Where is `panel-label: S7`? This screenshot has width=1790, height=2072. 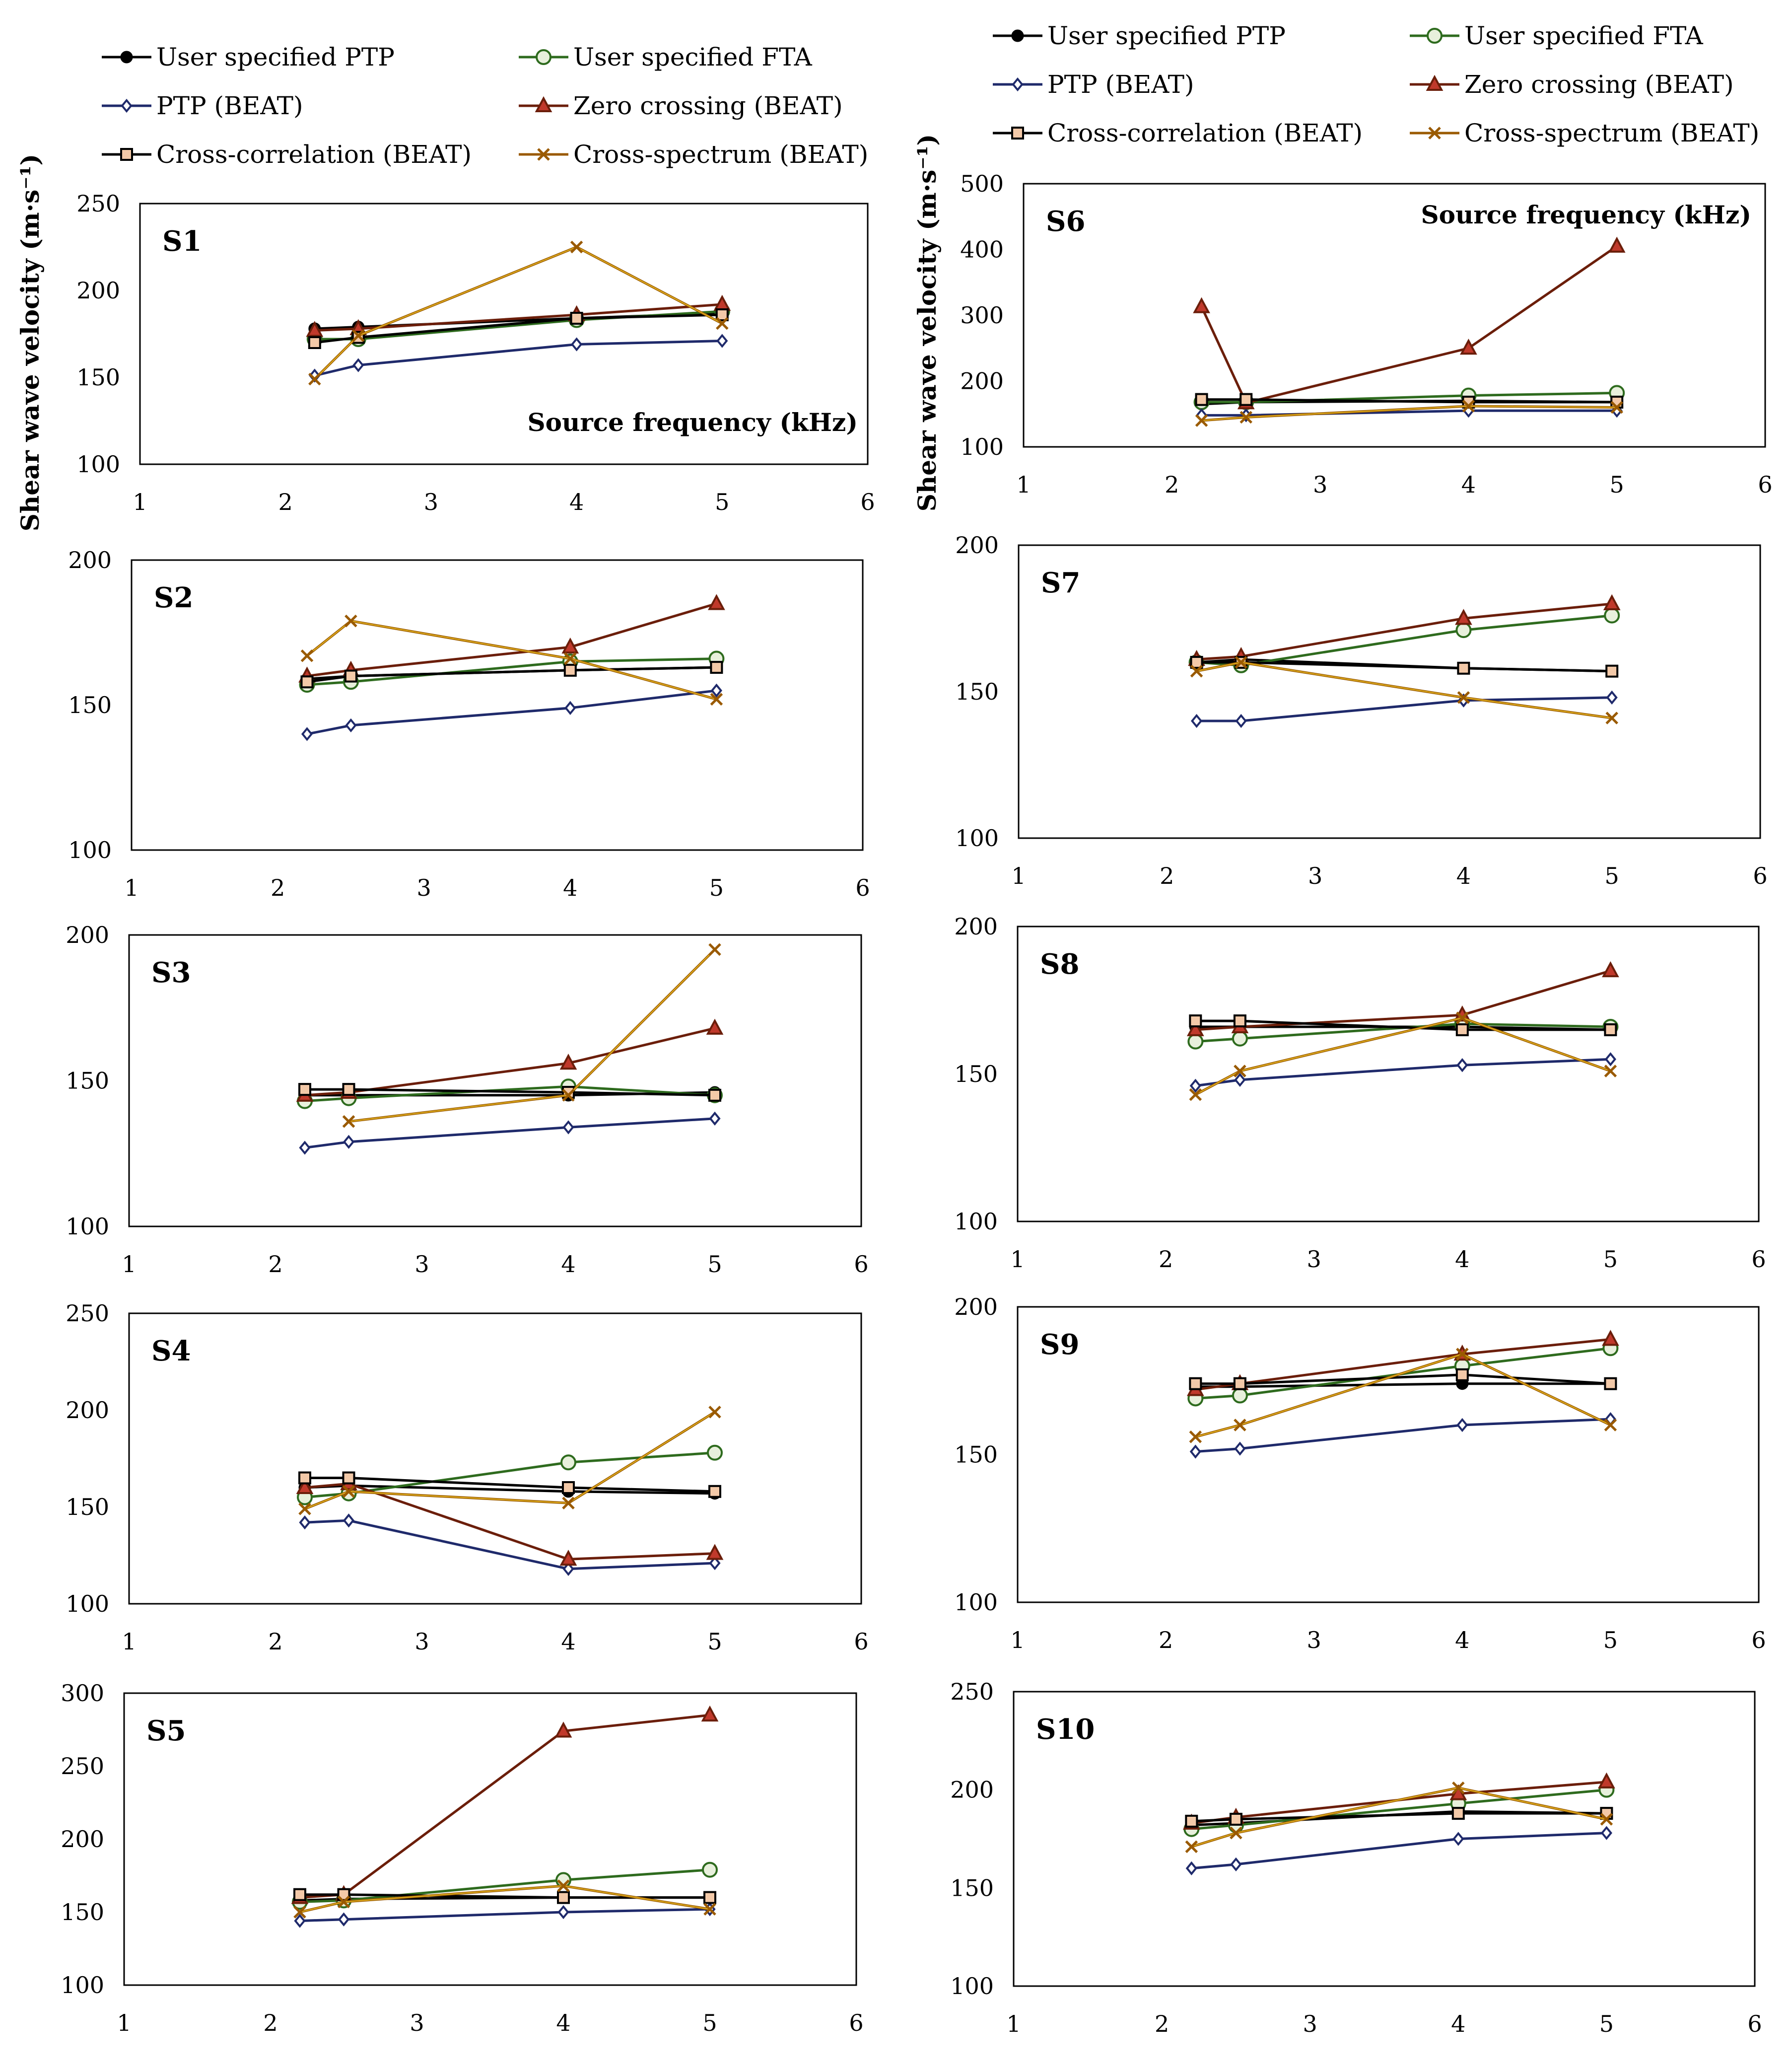
panel-label: S7 is located at coordinates (1060, 583).